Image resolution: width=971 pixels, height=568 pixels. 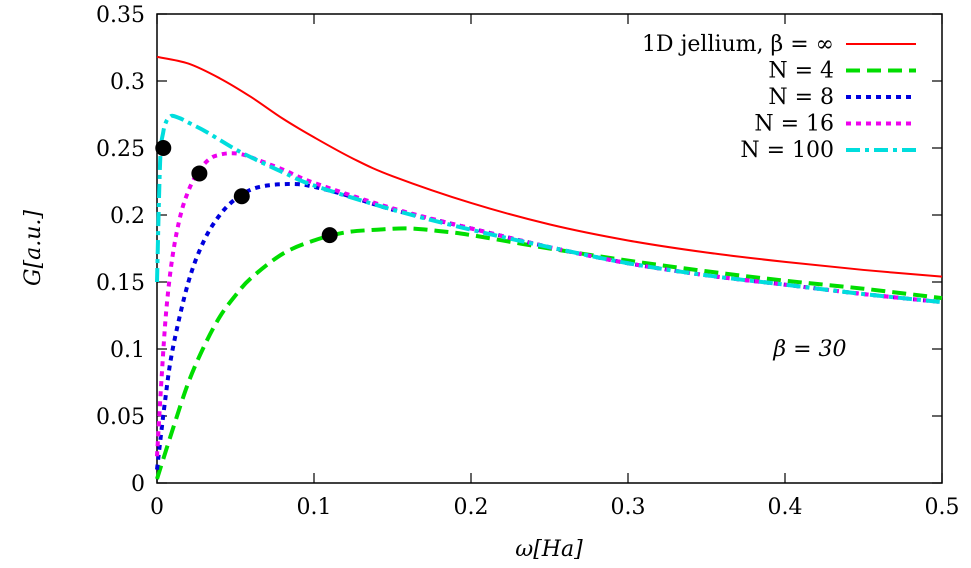 What do you see at coordinates (127, 216) in the screenshot?
I see `y-tick-label: 0.2` at bounding box center [127, 216].